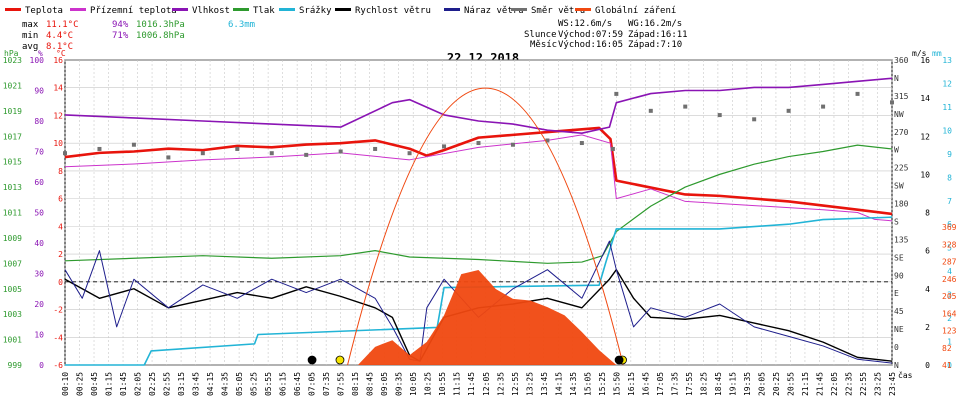 The image size is (966, 404). What do you see at coordinates (39, 213) in the screenshot?
I see `humidity-tick-5: 50` at bounding box center [39, 213].